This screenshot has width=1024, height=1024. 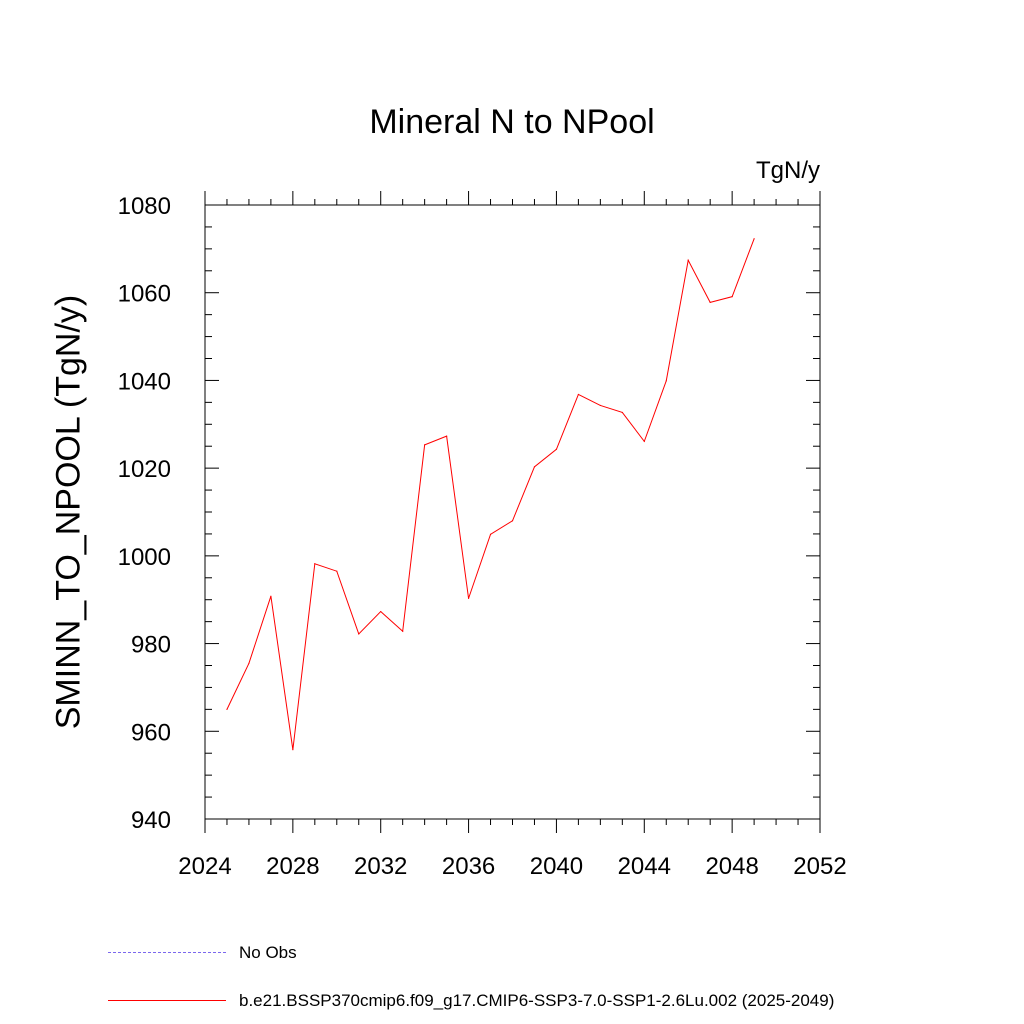 What do you see at coordinates (787, 170) in the screenshot?
I see `units-label: TgN/y` at bounding box center [787, 170].